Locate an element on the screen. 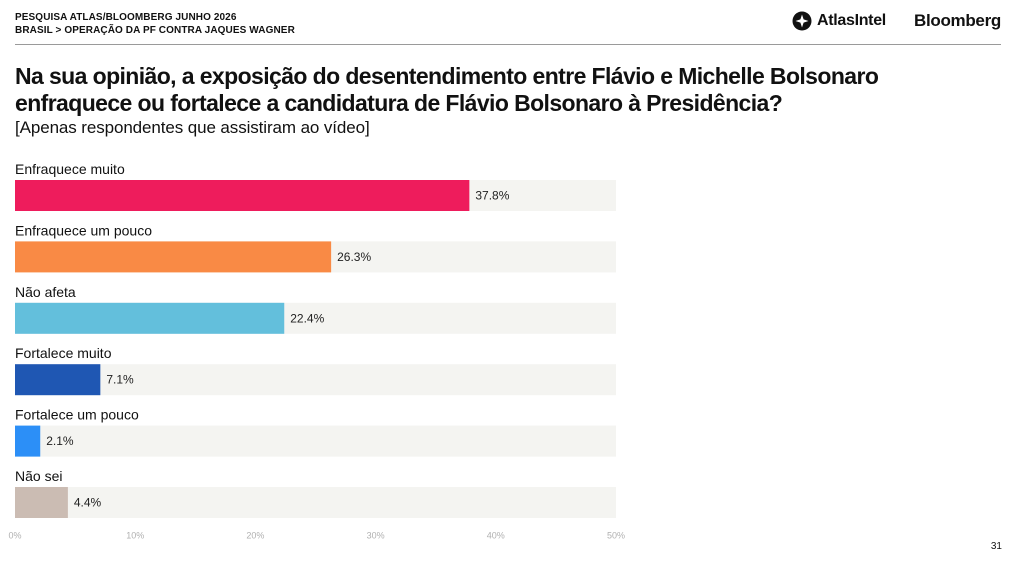 This screenshot has height=572, width=1024. atlas-intel-logo-icon is located at coordinates (802, 21).